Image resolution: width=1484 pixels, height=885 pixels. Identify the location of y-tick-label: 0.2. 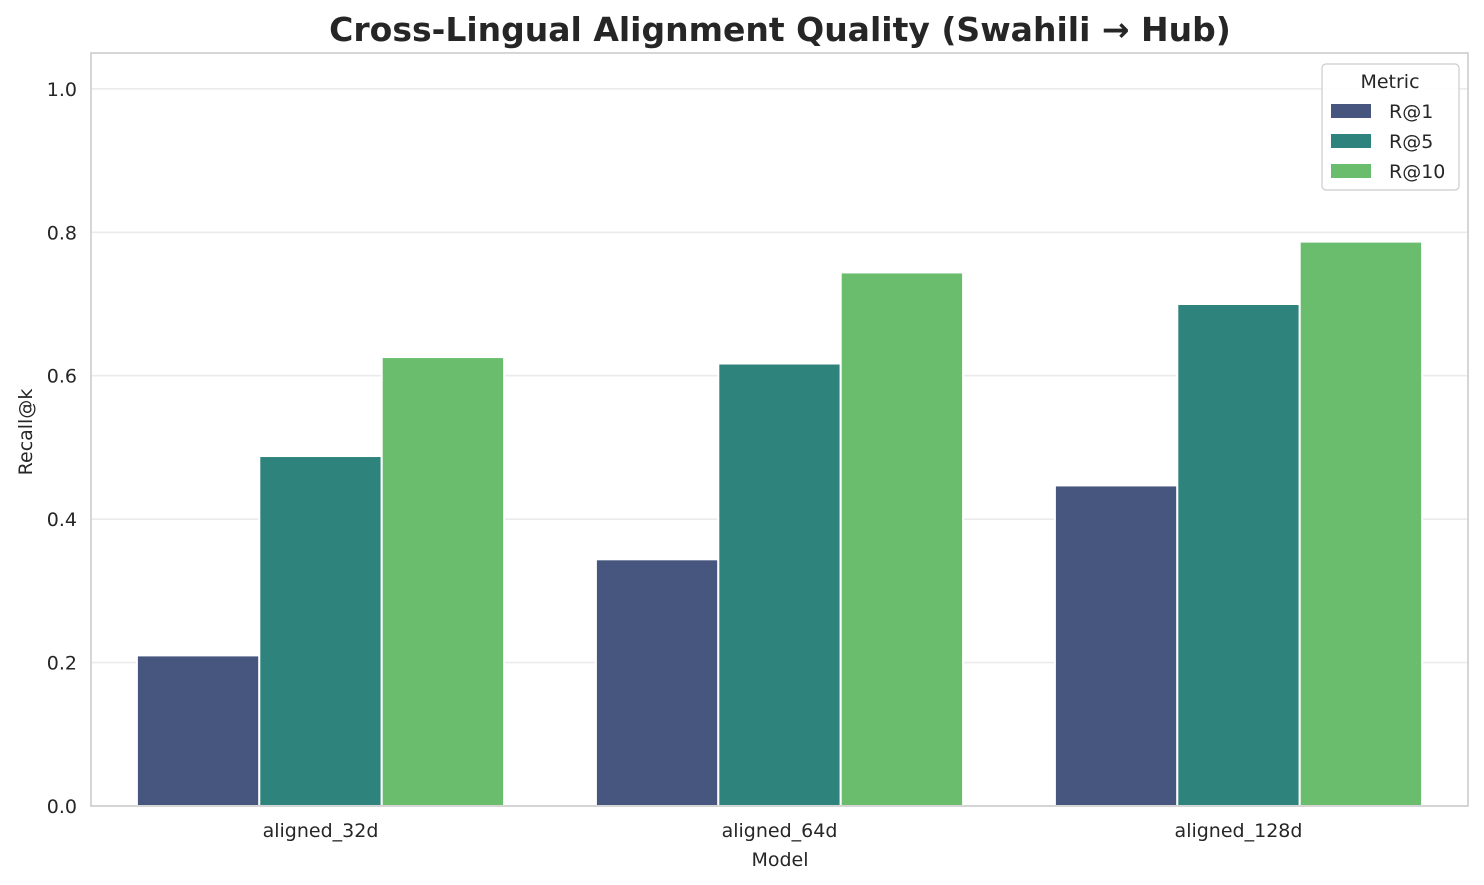
(62, 664).